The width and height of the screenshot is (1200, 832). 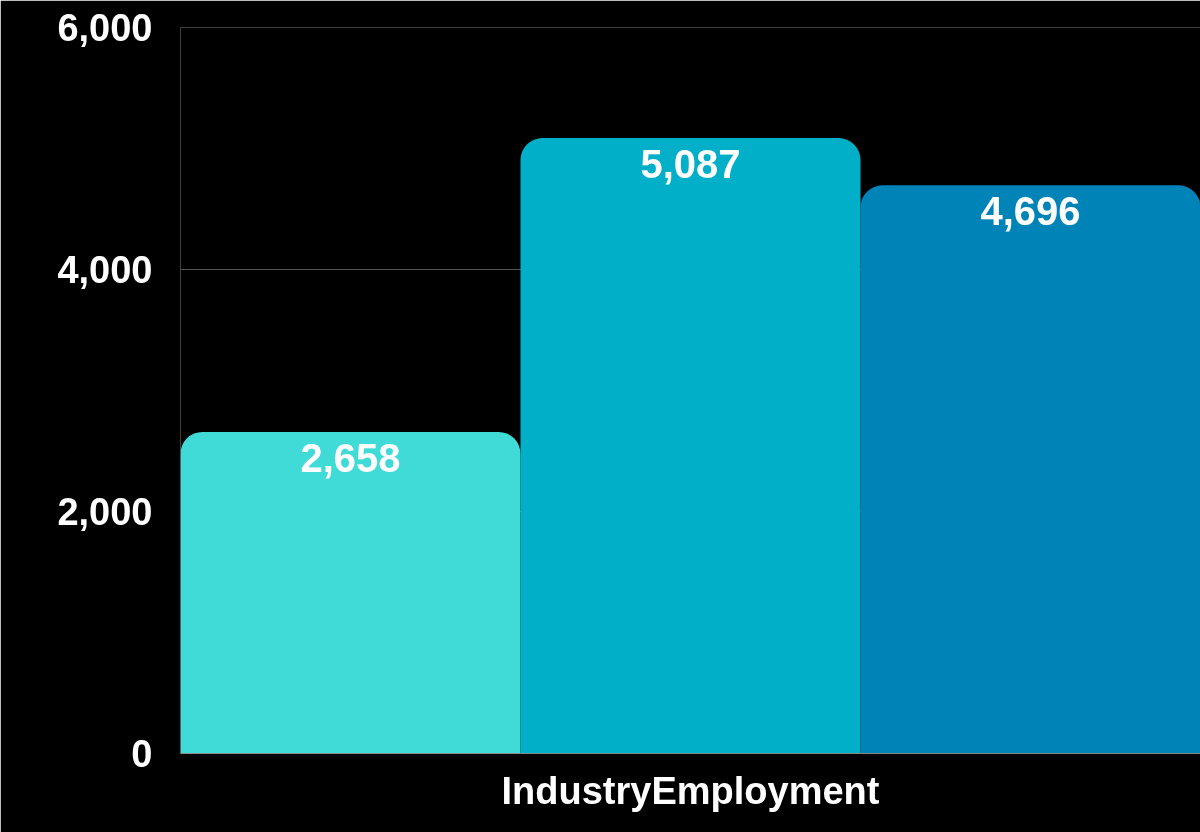 What do you see at coordinates (1030, 211) in the screenshot?
I see `data-label: 4,696` at bounding box center [1030, 211].